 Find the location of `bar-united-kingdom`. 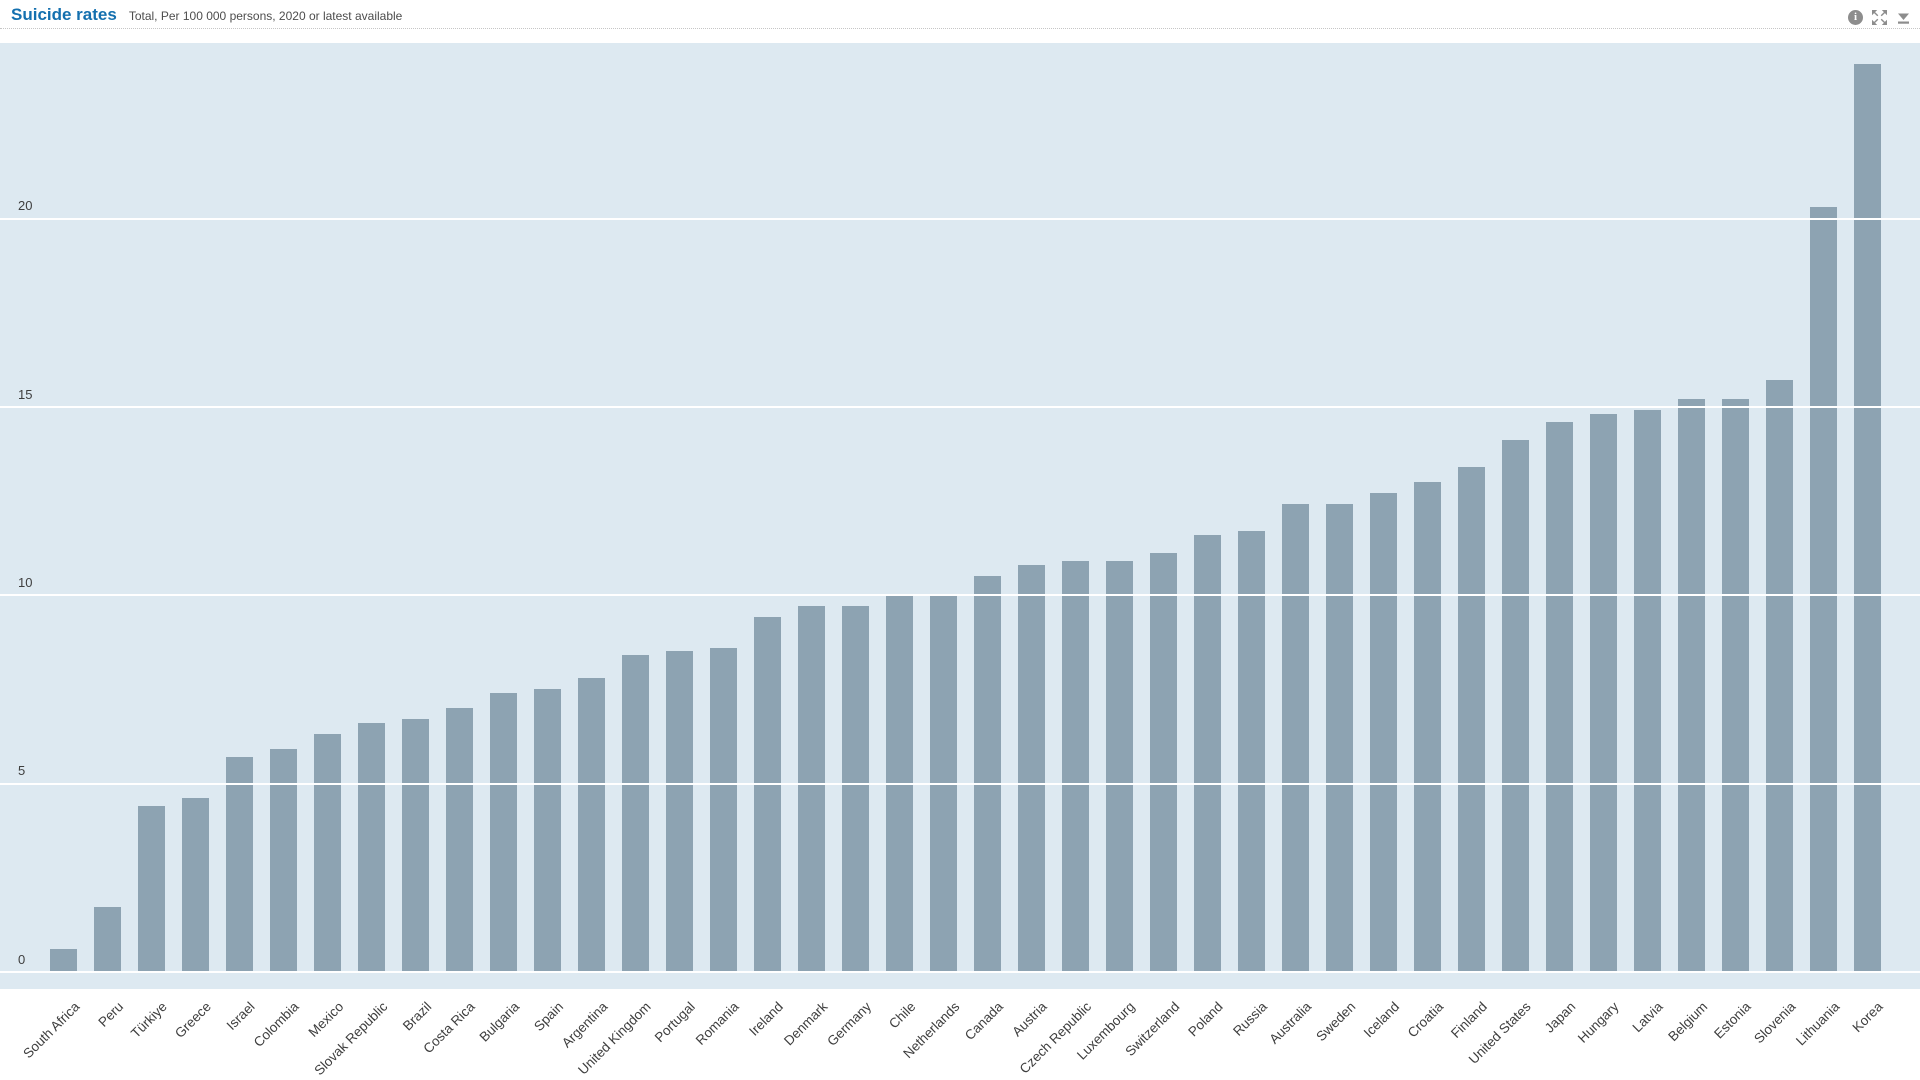

bar-united-kingdom is located at coordinates (635, 813).